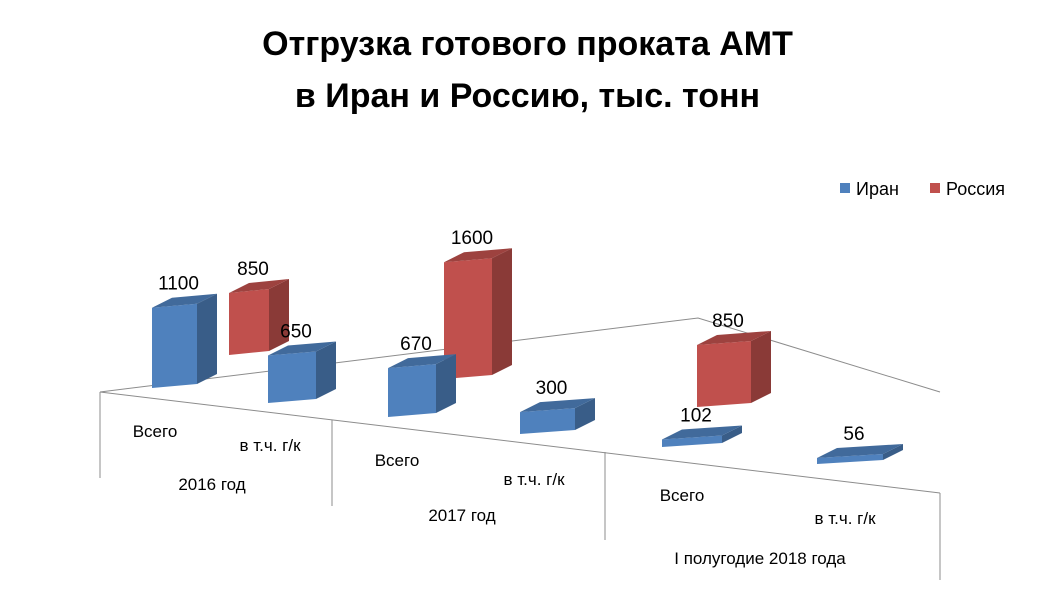 Image resolution: width=1055 pixels, height=595 pixels. Describe the element at coordinates (922, 189) in the screenshot. I see `legend: Иран Россия` at that location.